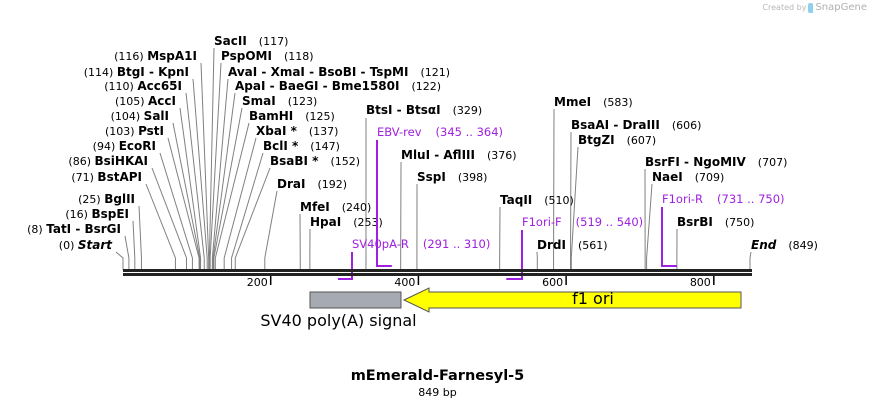 This screenshot has width=875, height=408. I want to click on enzyme-site: BsaBI * (152), so click(315, 161).